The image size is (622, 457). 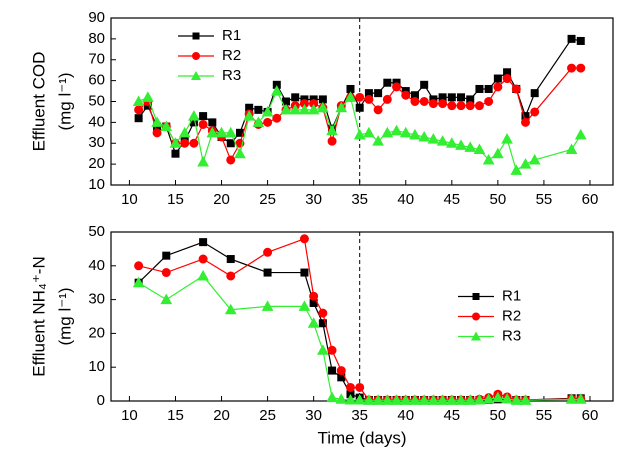 What do you see at coordinates (96, 59) in the screenshot?
I see `y-tick-label: 70` at bounding box center [96, 59].